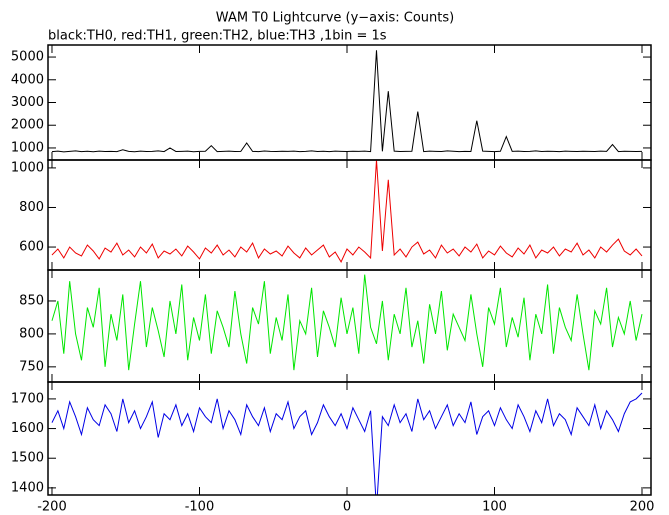 The height and width of the screenshot is (515, 669). What do you see at coordinates (31, 247) in the screenshot?
I see `y-tick-label: 600` at bounding box center [31, 247].